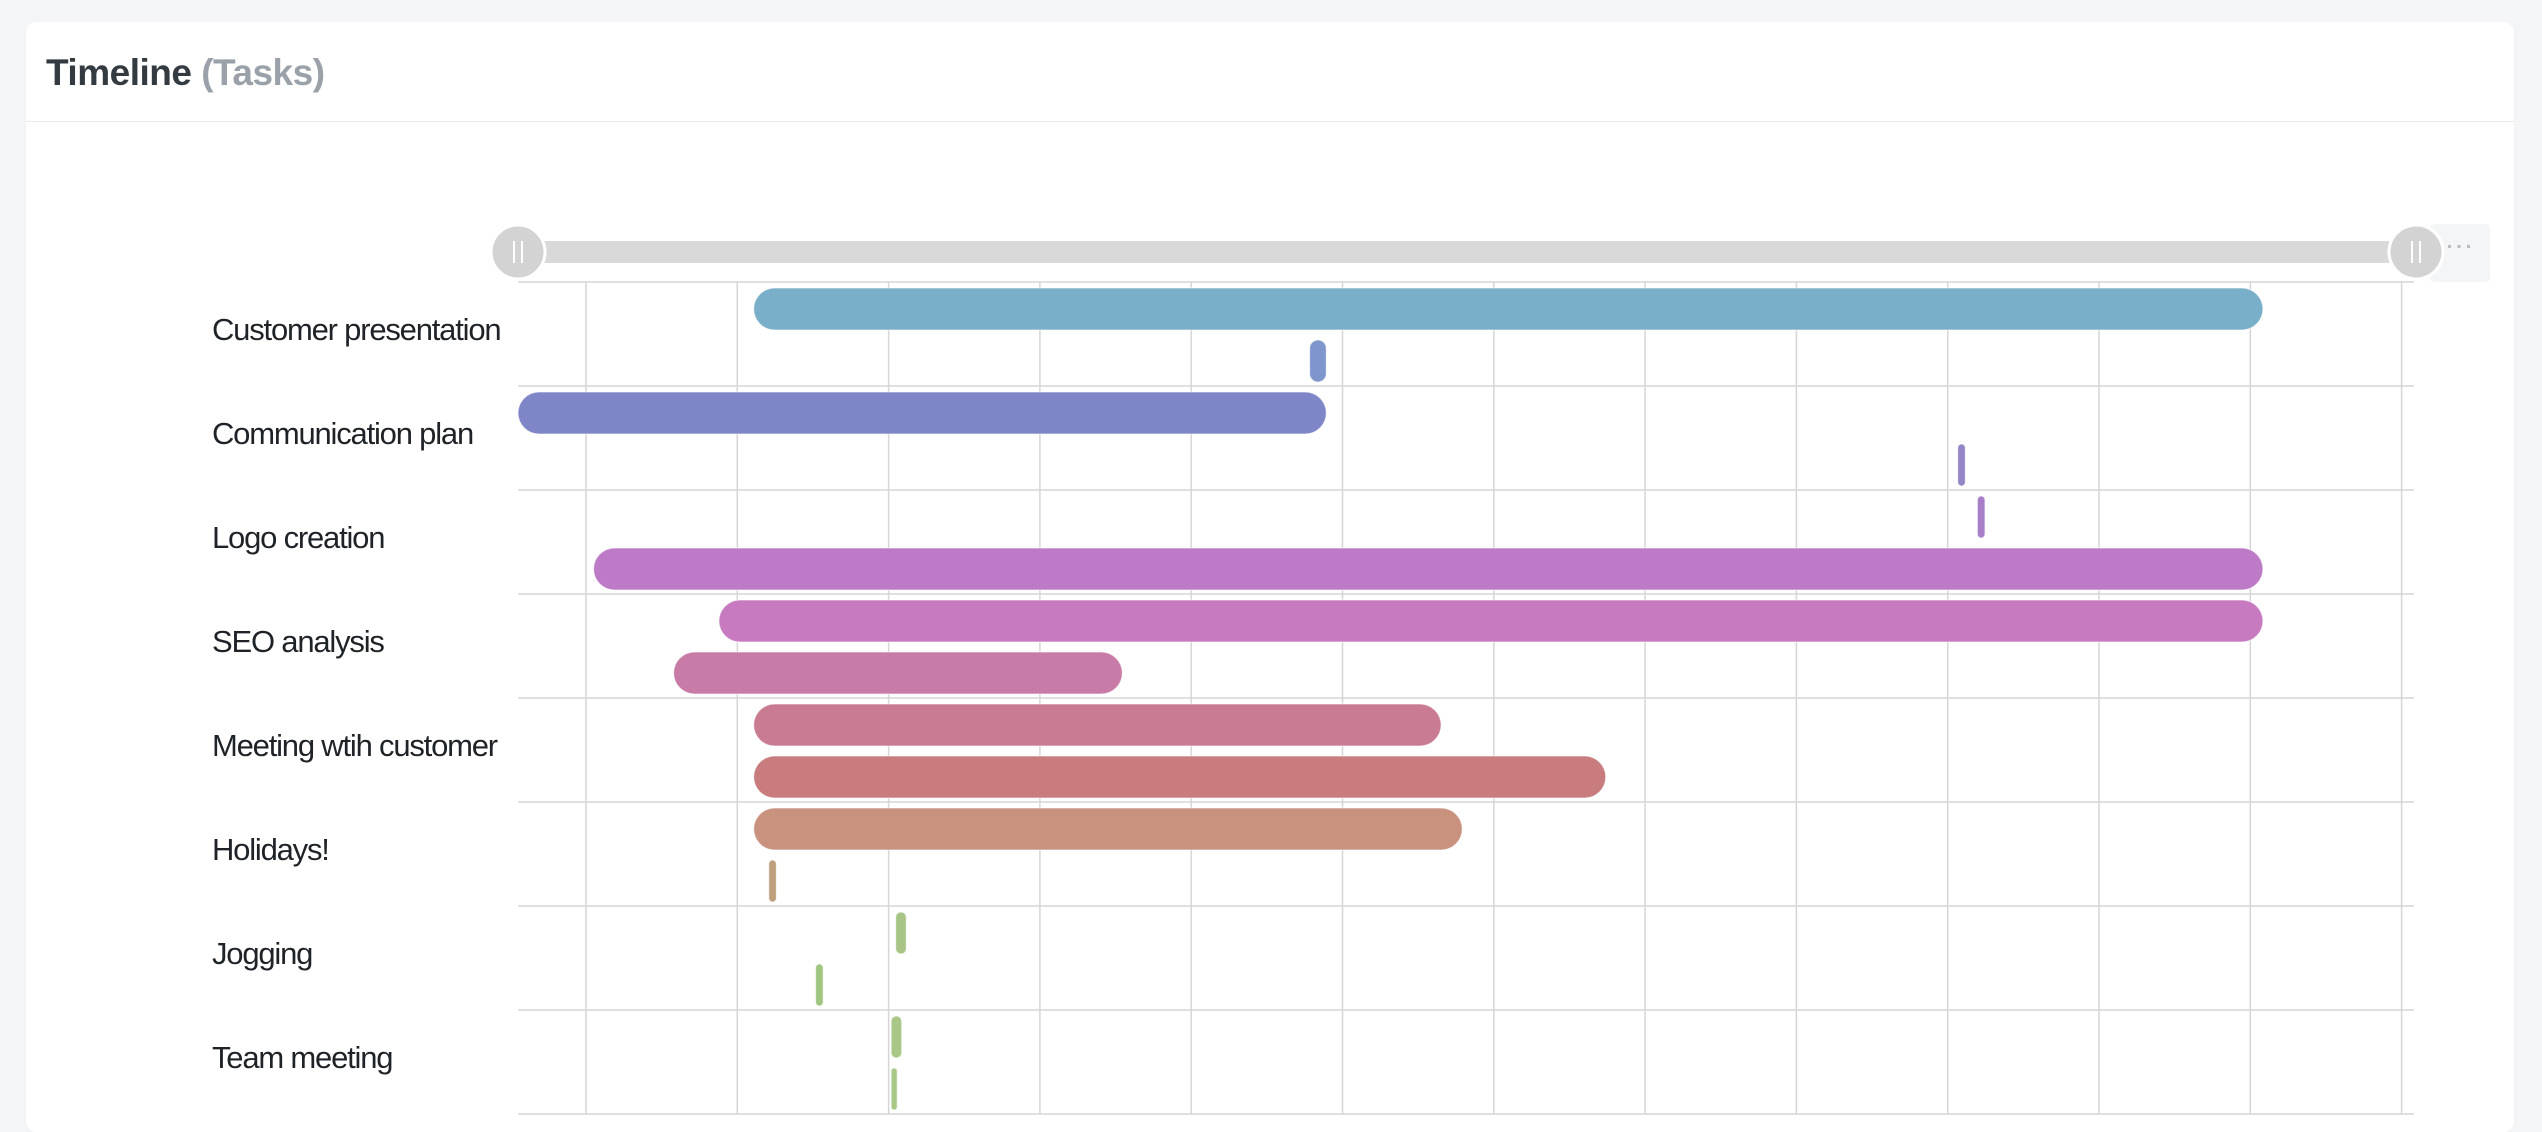 The width and height of the screenshot is (2542, 1132). I want to click on timeline-scrollbar, so click(1467, 252).